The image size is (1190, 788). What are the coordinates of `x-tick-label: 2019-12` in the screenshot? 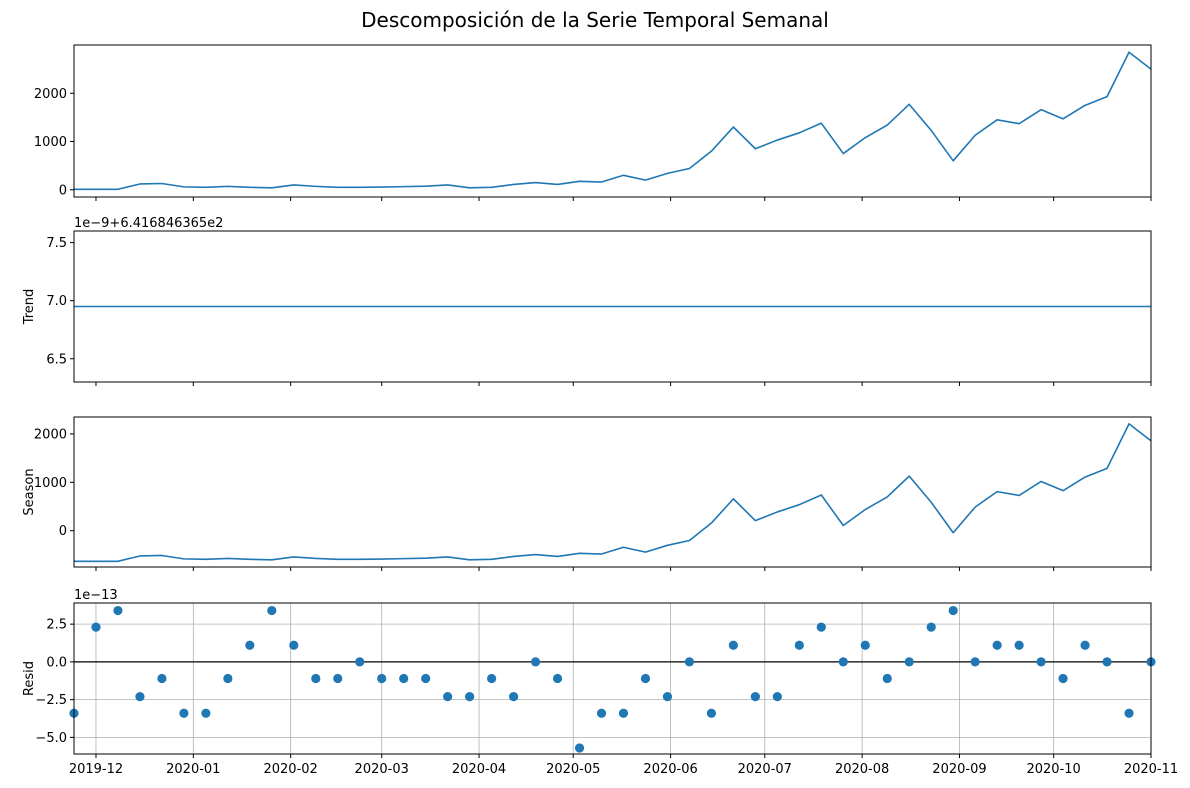 It's located at (96, 769).